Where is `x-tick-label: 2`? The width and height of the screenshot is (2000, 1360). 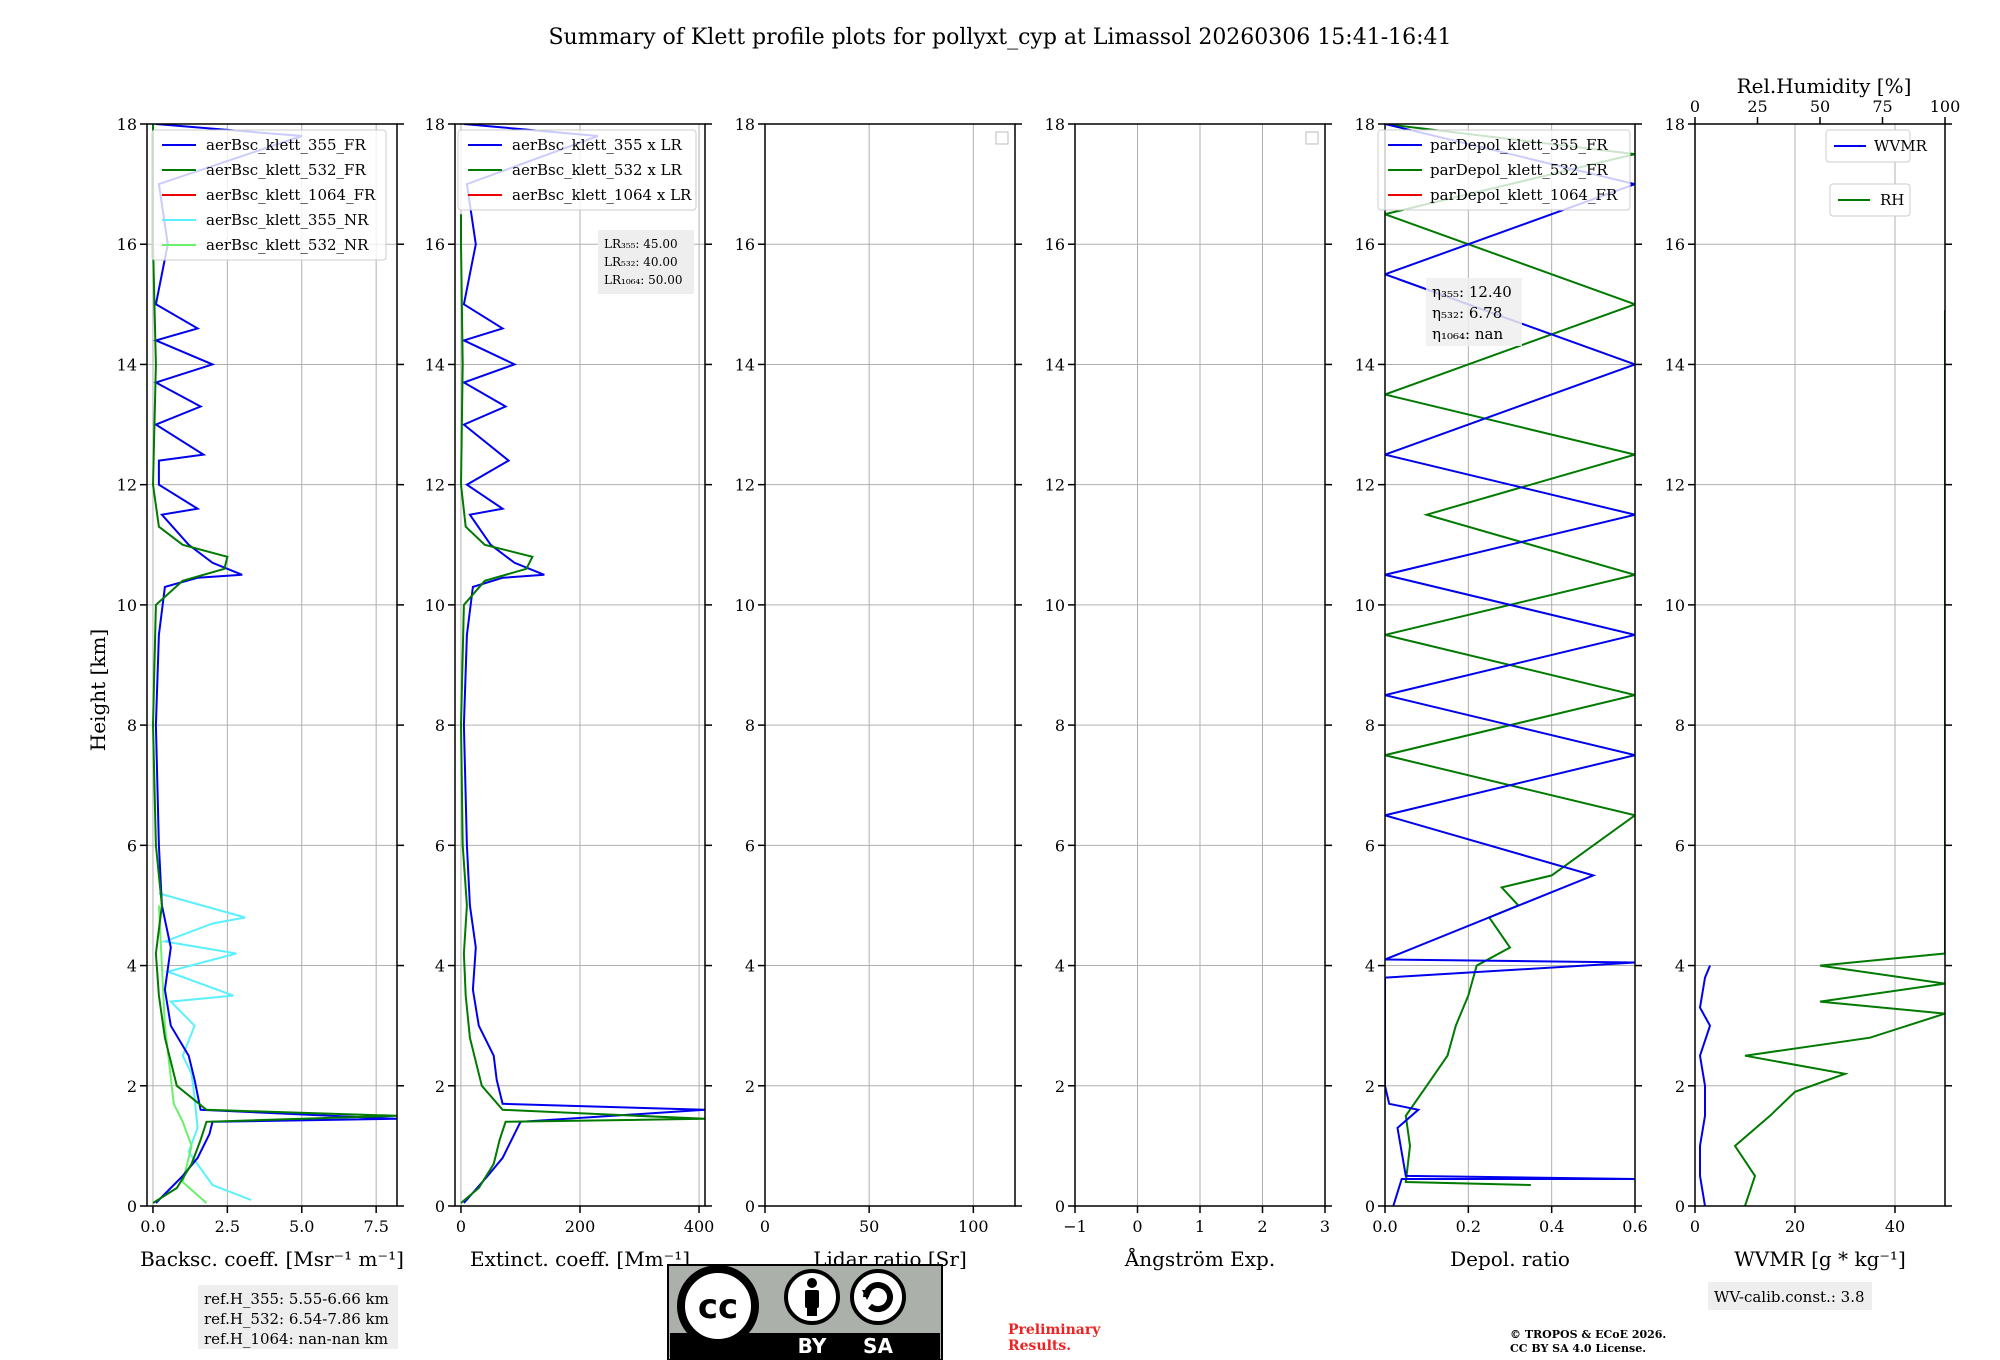
x-tick-label: 2 is located at coordinates (1262, 1226).